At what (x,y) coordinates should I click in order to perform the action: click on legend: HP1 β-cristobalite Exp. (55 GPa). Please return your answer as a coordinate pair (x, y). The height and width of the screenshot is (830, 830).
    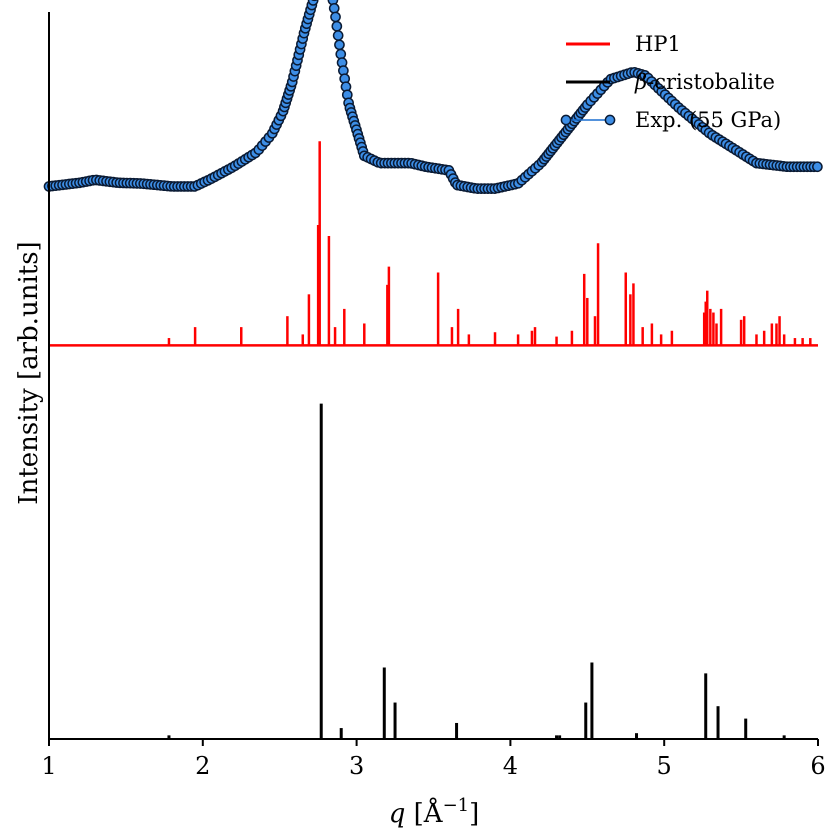
    Looking at the image, I should click on (670, 82).